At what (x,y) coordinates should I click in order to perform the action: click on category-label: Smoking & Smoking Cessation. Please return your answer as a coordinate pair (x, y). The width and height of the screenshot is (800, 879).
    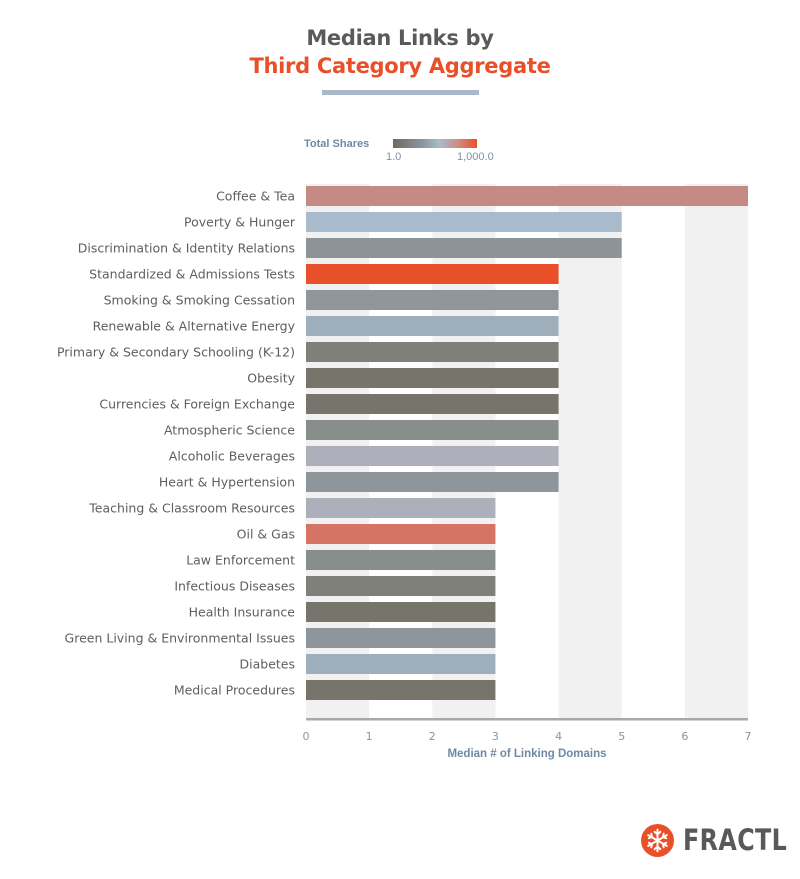
    Looking at the image, I should click on (199, 300).